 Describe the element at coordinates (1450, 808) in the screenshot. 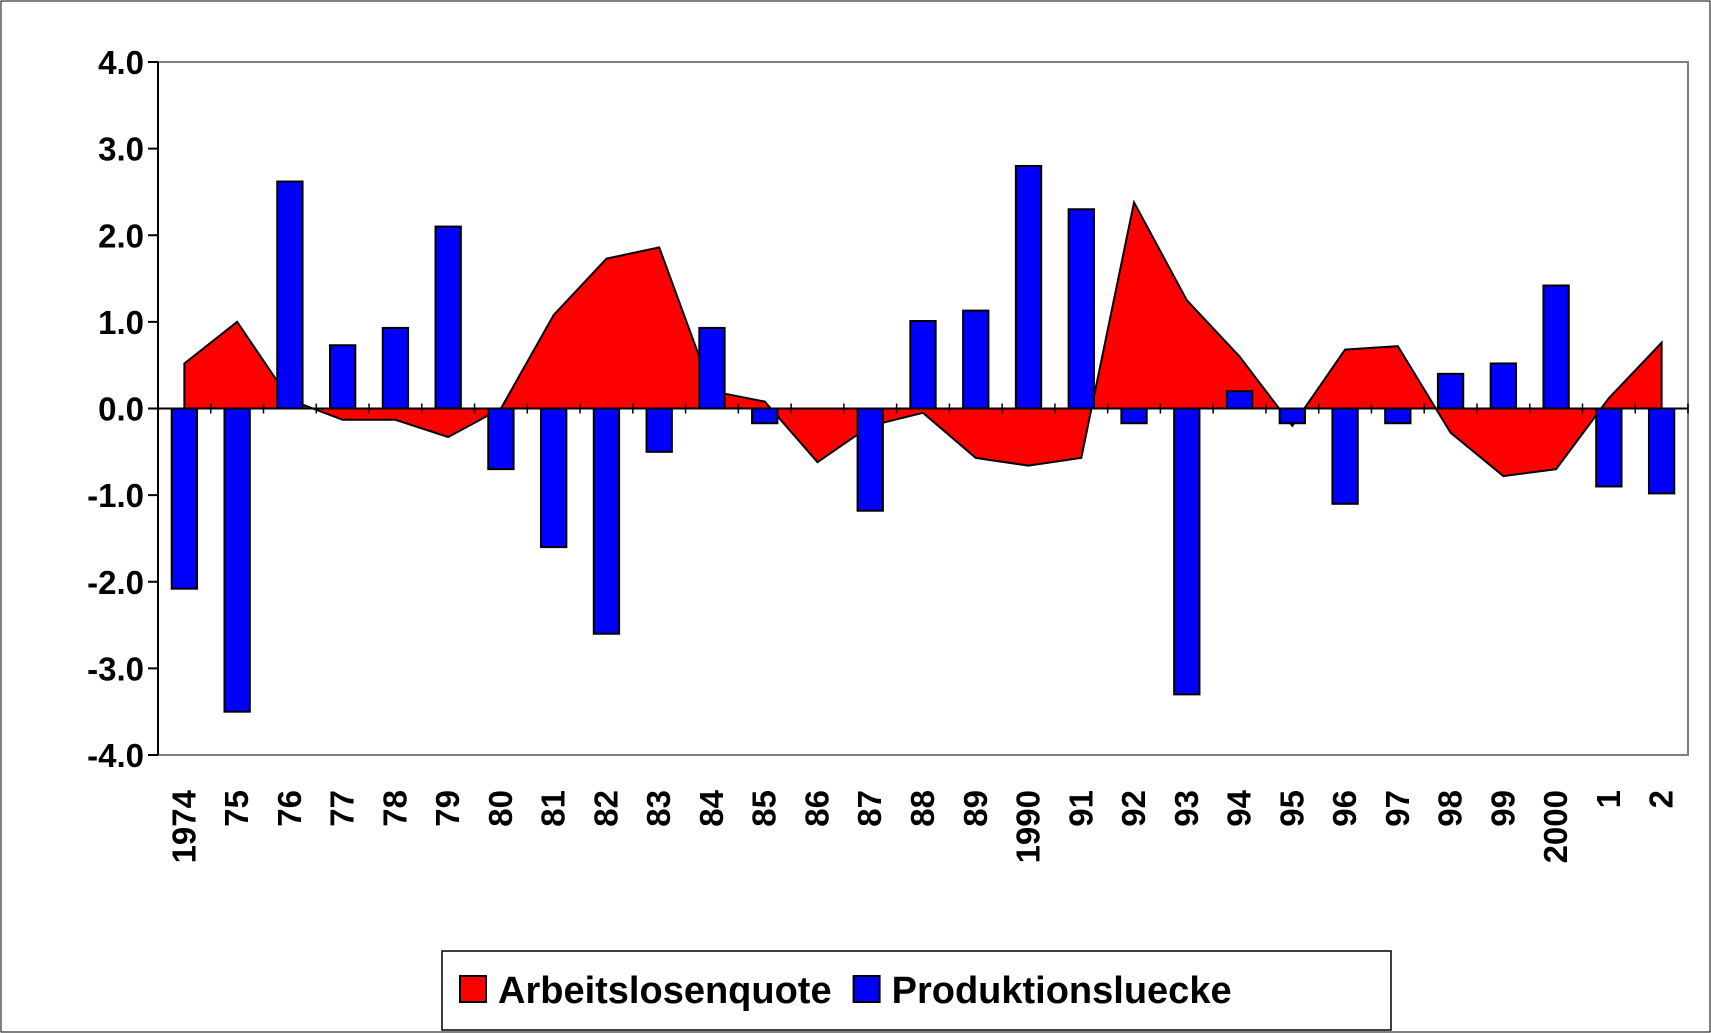

I see `x-tick-label: 98` at that location.